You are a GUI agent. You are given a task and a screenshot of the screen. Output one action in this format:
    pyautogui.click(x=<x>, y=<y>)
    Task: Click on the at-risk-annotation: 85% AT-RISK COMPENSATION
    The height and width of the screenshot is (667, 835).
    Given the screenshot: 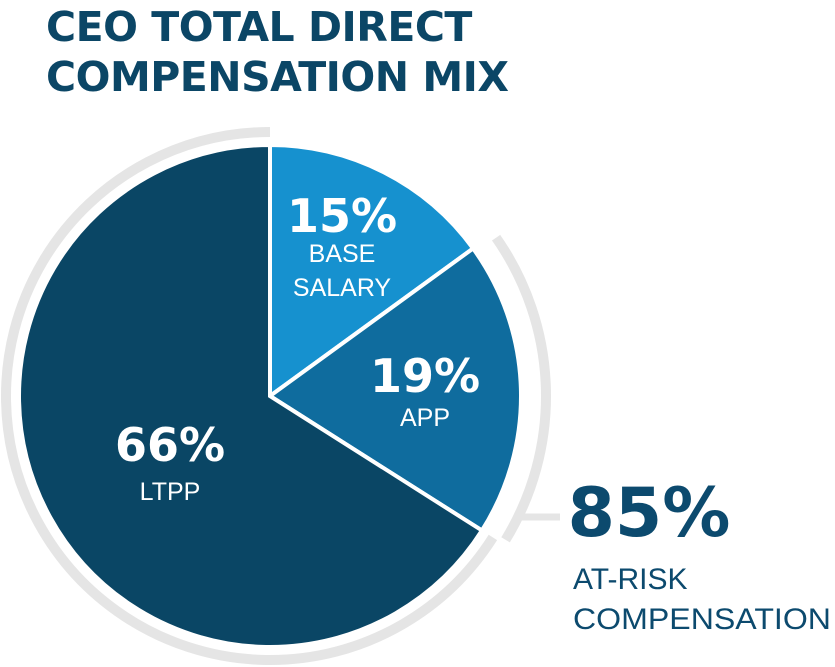 What is the action you would take?
    pyautogui.click(x=699, y=555)
    